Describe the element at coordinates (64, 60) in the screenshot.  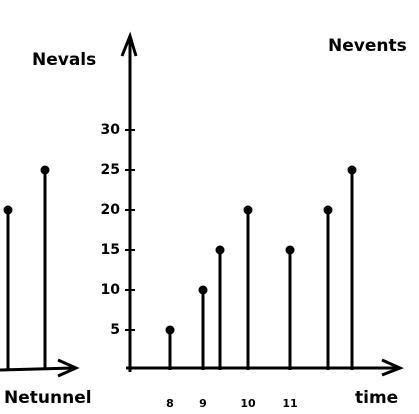
I see `y-axis-label: Nevals` at that location.